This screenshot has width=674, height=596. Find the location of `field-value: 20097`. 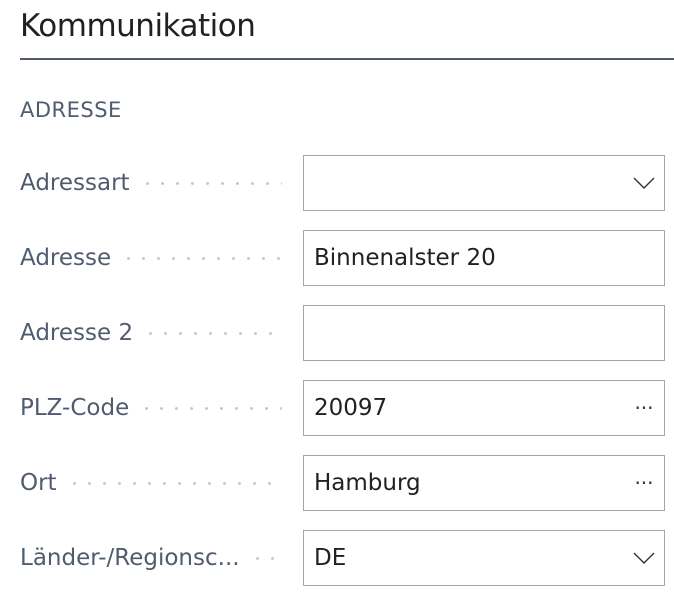

field-value: 20097 is located at coordinates (351, 408).